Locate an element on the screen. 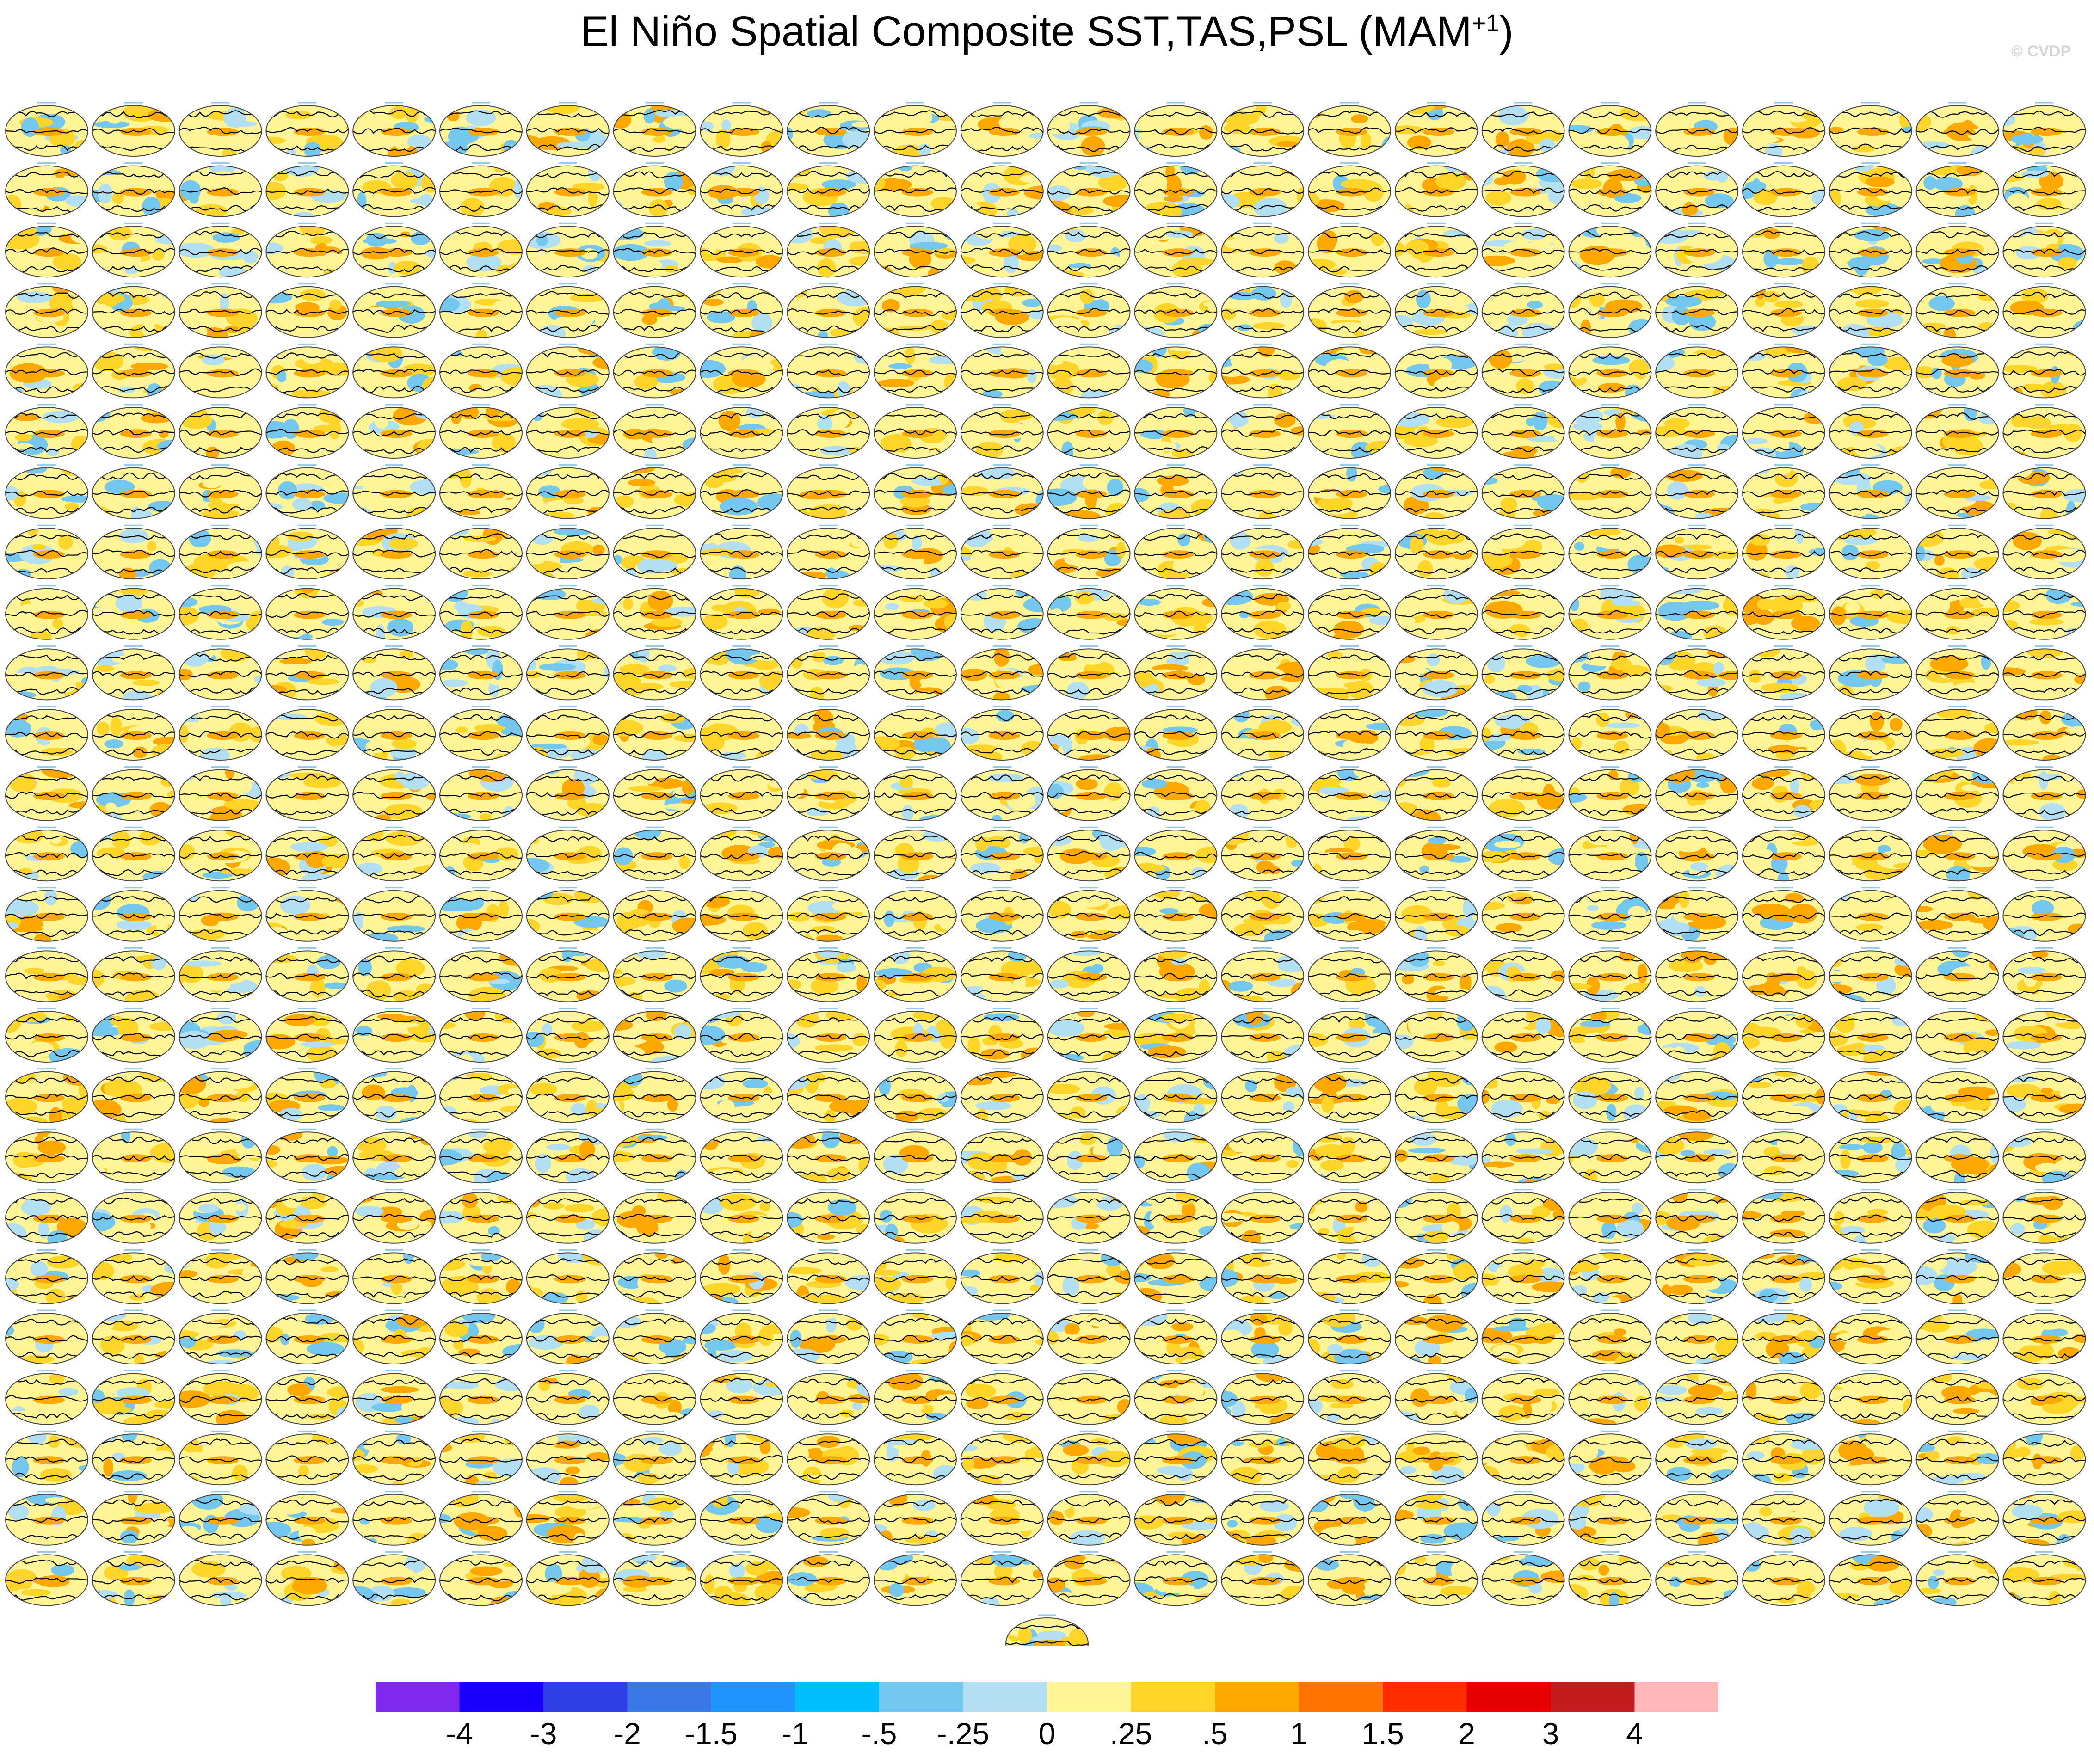 Image resolution: width=2094 pixels, height=1764 pixels. colorbar-tick-label: 2 is located at coordinates (1466, 1733).